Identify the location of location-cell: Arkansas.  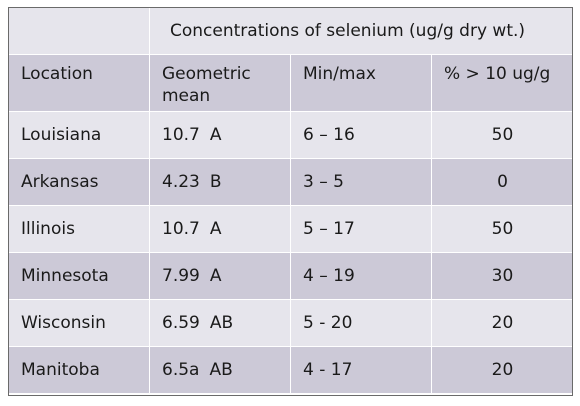
(79, 182).